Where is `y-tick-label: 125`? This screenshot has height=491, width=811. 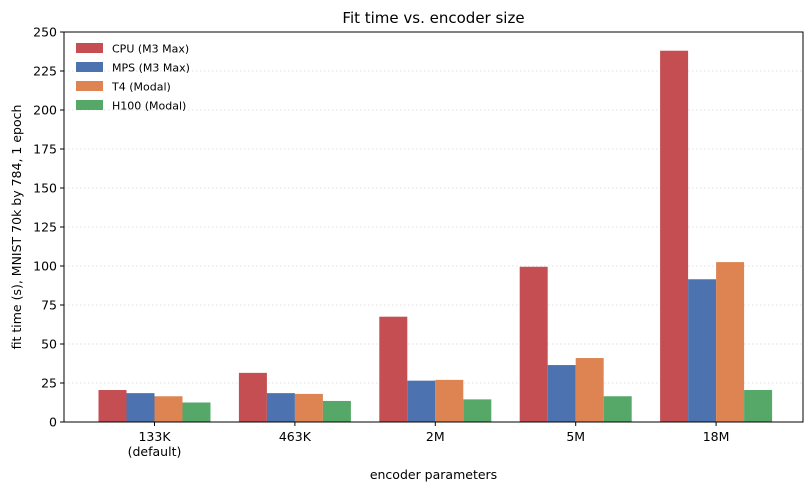
y-tick-label: 125 is located at coordinates (45, 227).